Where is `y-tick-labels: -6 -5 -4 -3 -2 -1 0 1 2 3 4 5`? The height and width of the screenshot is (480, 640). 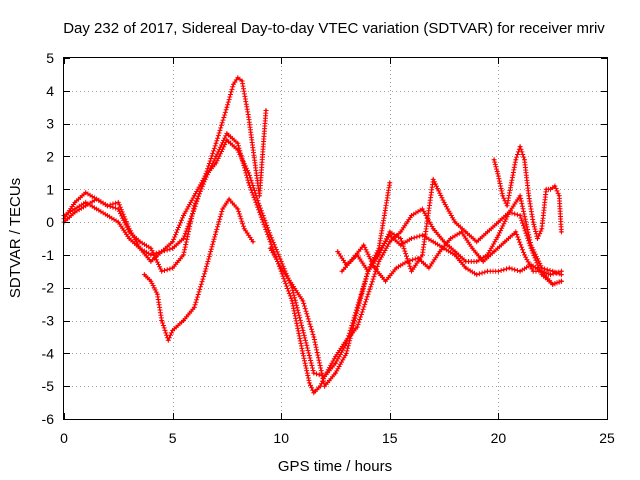
y-tick-labels: -6 -5 -4 -3 -2 -1 0 1 2 3 4 5 is located at coordinates (48, 238).